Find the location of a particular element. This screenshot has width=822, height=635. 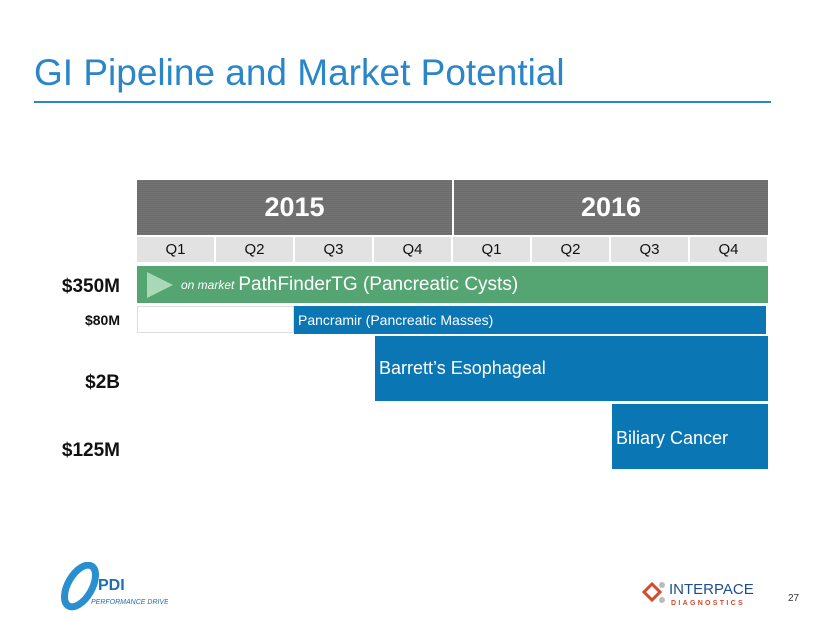

arrow-icon is located at coordinates (160, 284).